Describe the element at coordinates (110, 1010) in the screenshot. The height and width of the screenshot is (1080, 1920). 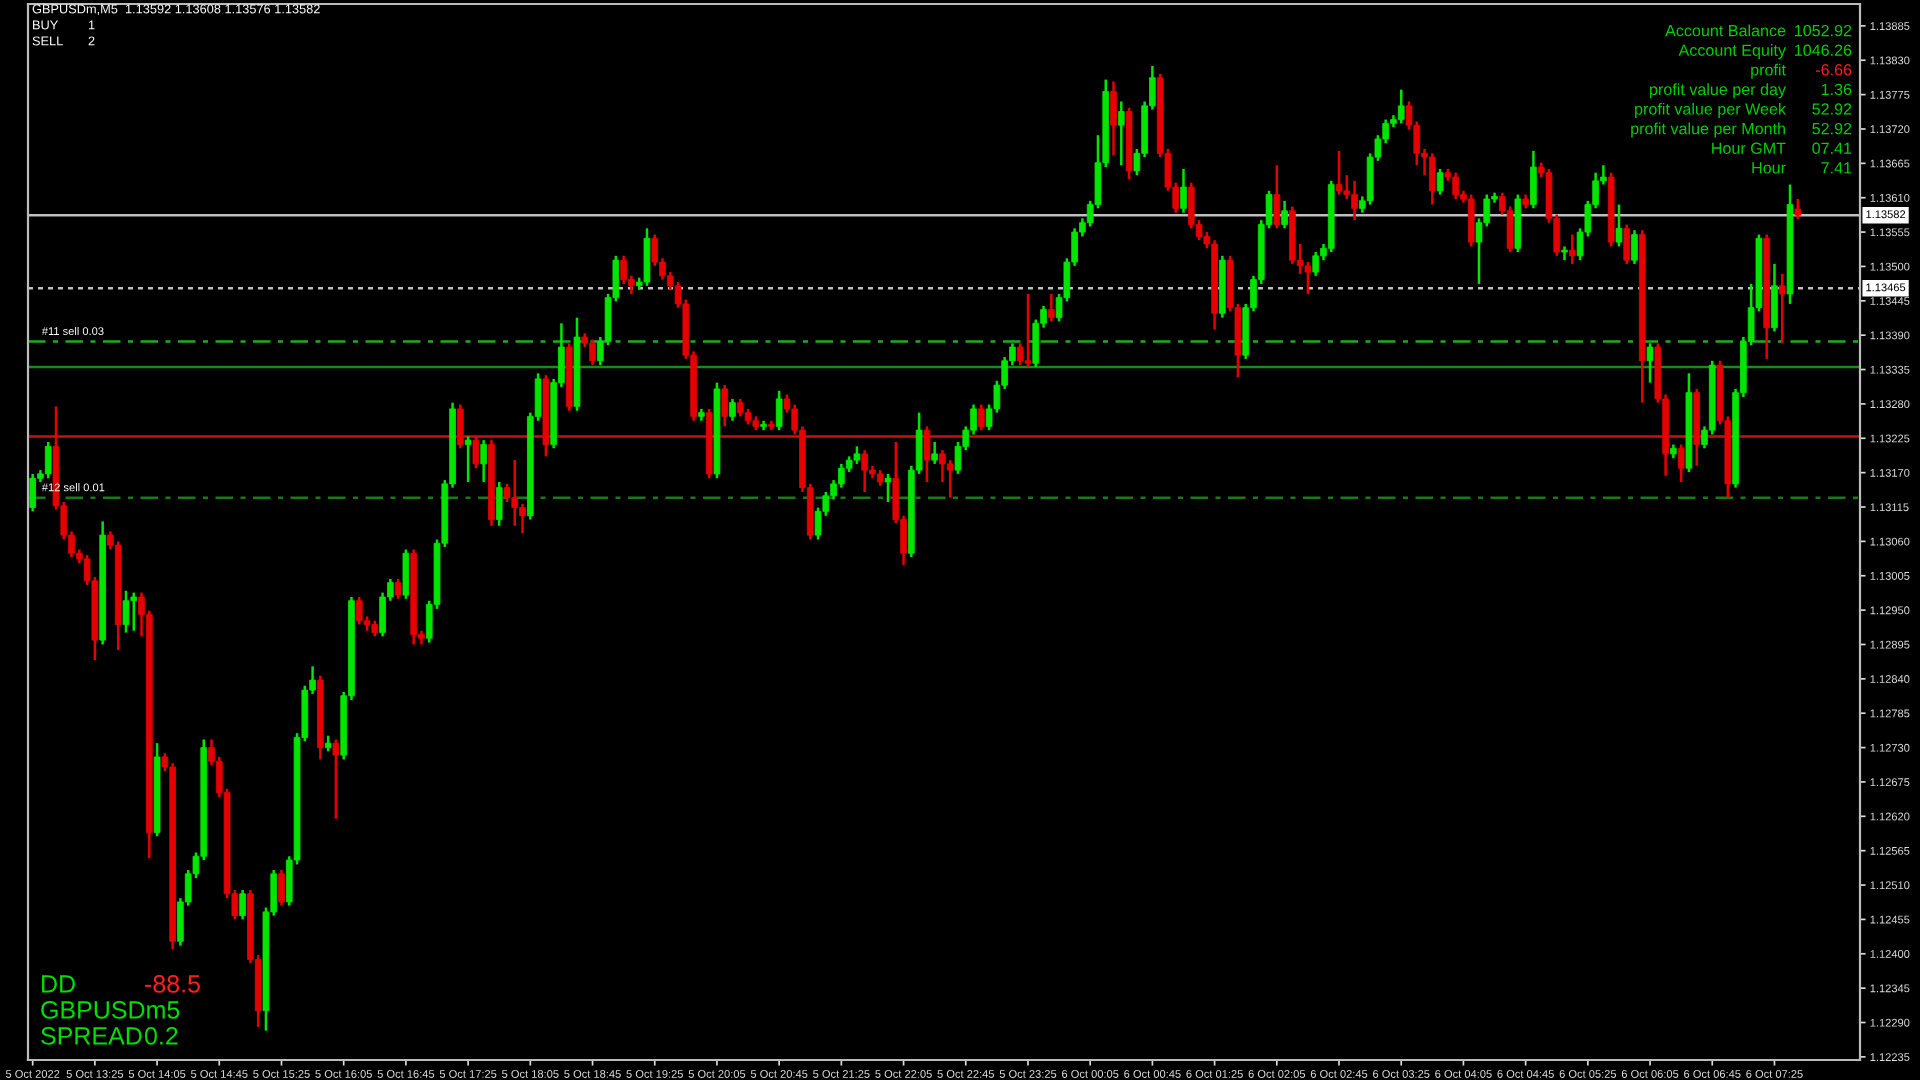
I see `annotation: GBPUSDm5` at that location.